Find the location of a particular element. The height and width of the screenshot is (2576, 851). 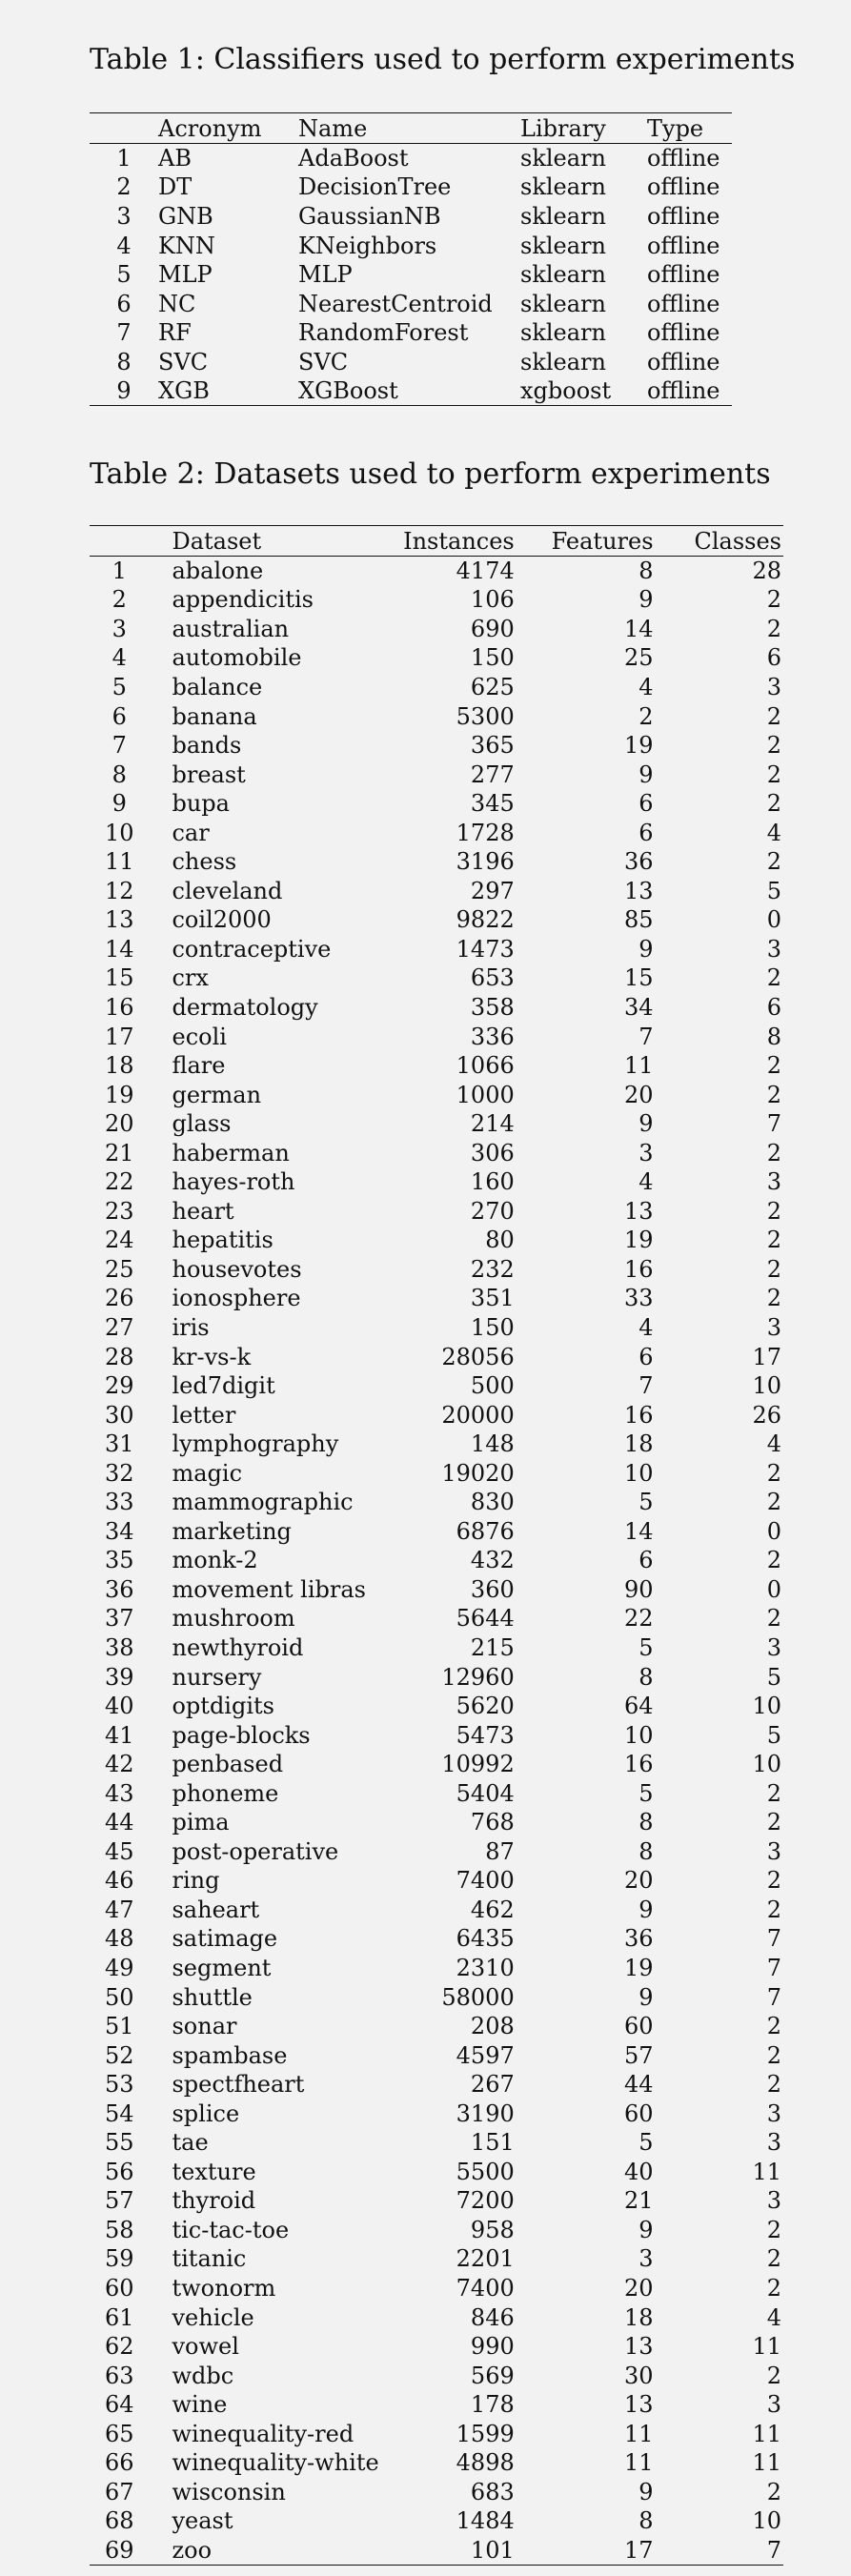

cell-dataset: zoo is located at coordinates (192, 2550).